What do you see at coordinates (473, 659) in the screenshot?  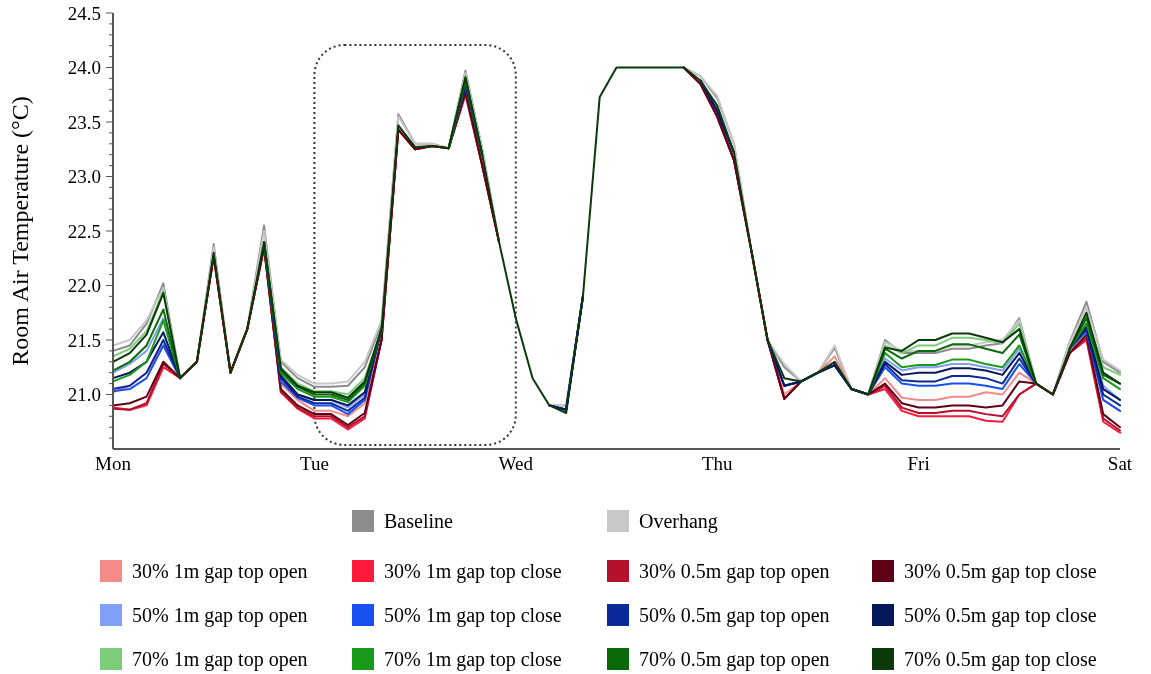 I see `legend-label: 70% 1m gap top close` at bounding box center [473, 659].